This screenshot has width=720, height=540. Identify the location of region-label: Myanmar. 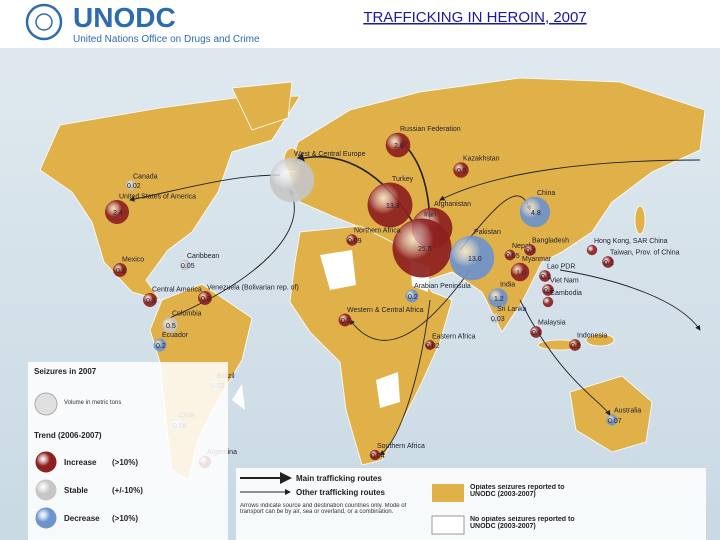
(537, 259).